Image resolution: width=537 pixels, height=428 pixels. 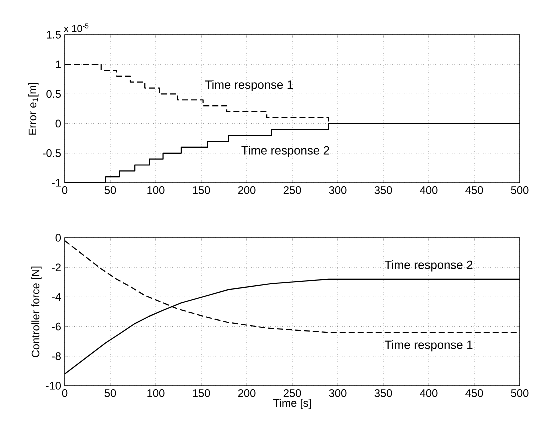 I want to click on y-tick-label: -4, so click(x=57, y=297).